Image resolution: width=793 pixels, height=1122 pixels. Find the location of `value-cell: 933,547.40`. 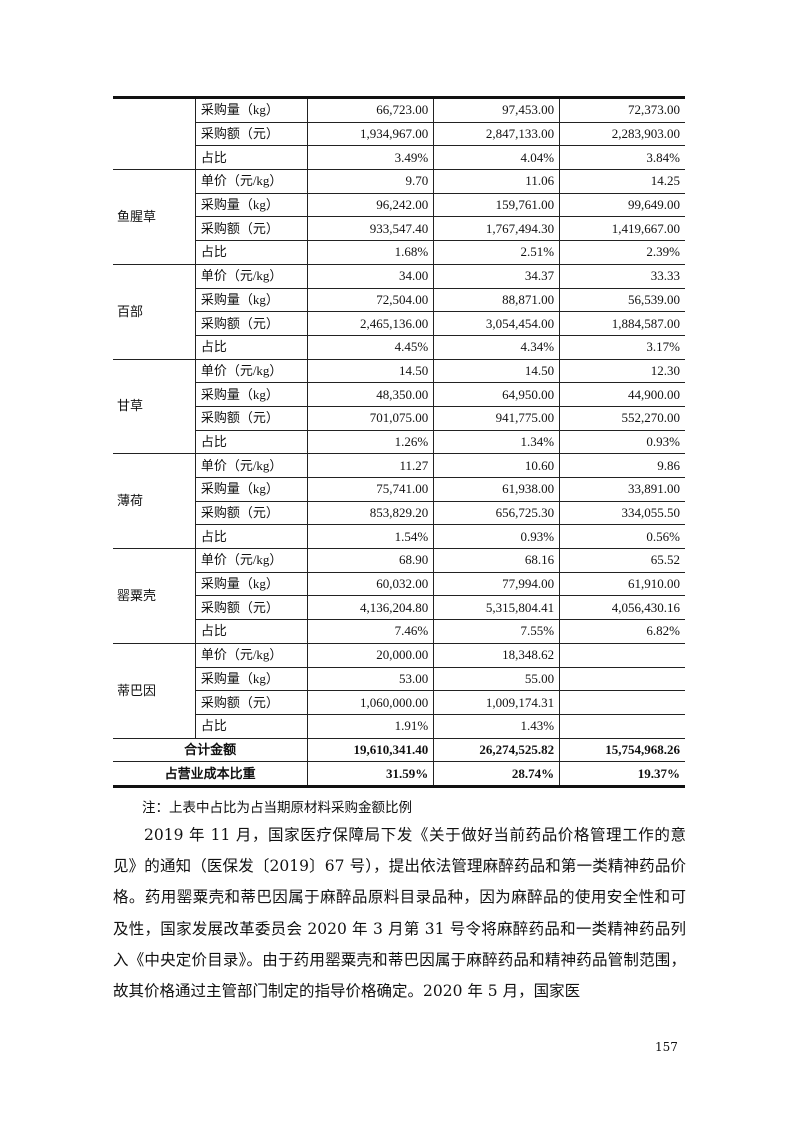

value-cell: 933,547.40 is located at coordinates (371, 229).